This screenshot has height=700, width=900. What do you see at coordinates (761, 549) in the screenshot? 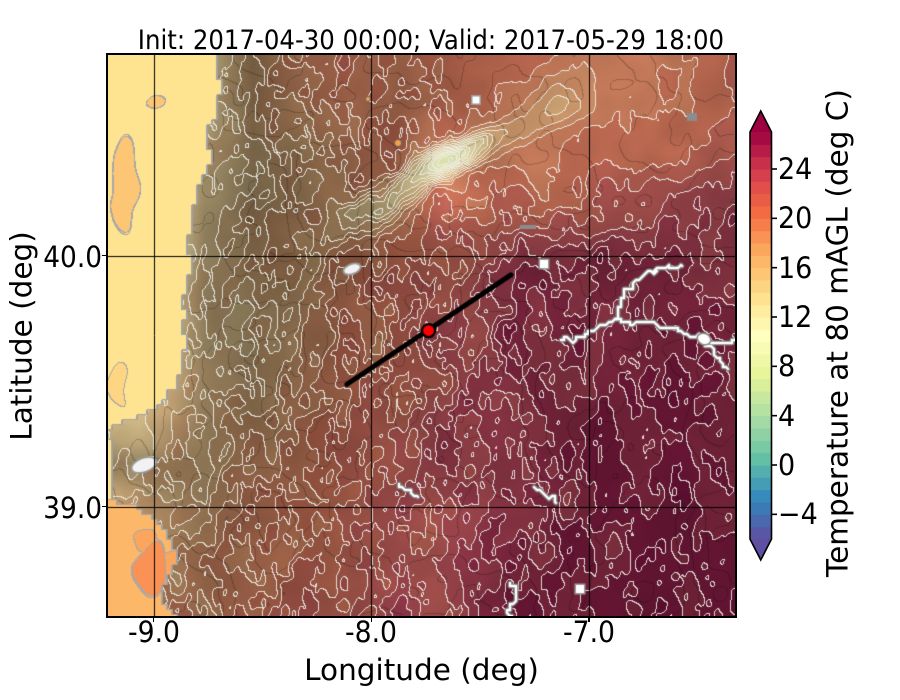
I see `colorbar-extend-lower` at bounding box center [761, 549].